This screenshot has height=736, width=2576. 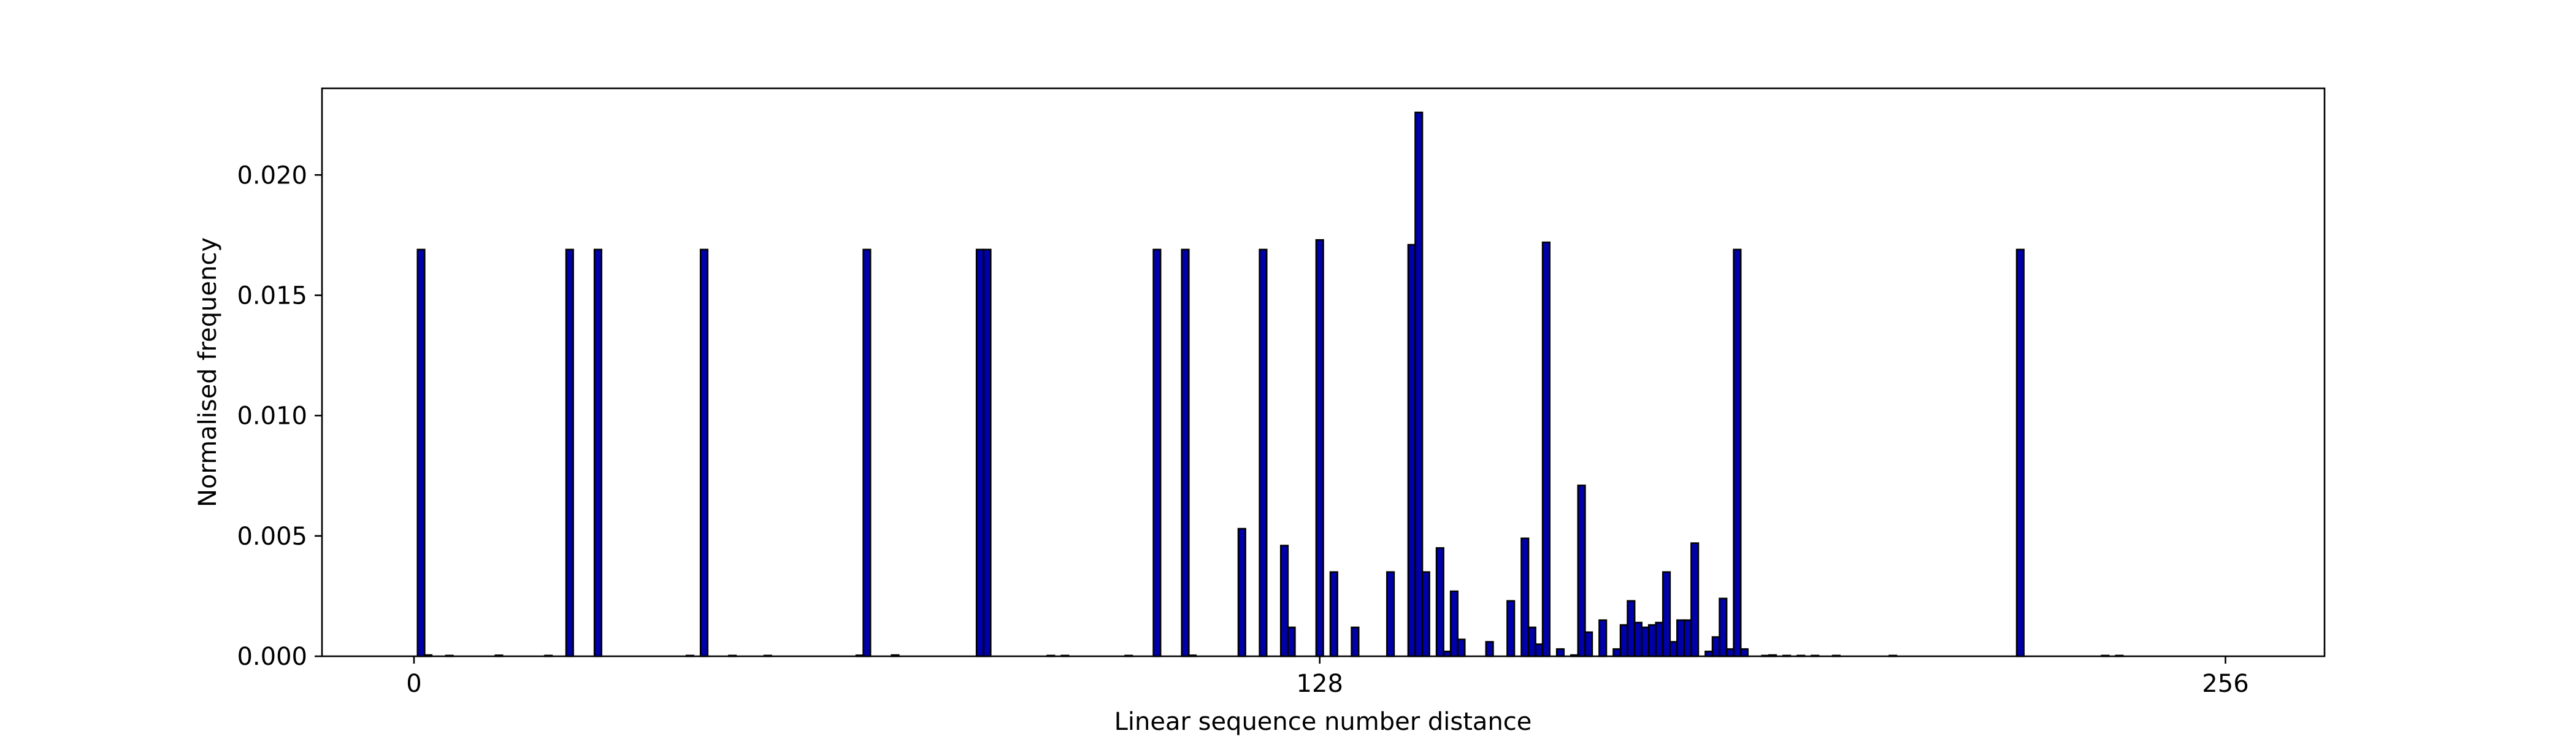 I want to click on x-tick-label: 128, so click(x=1320, y=684).